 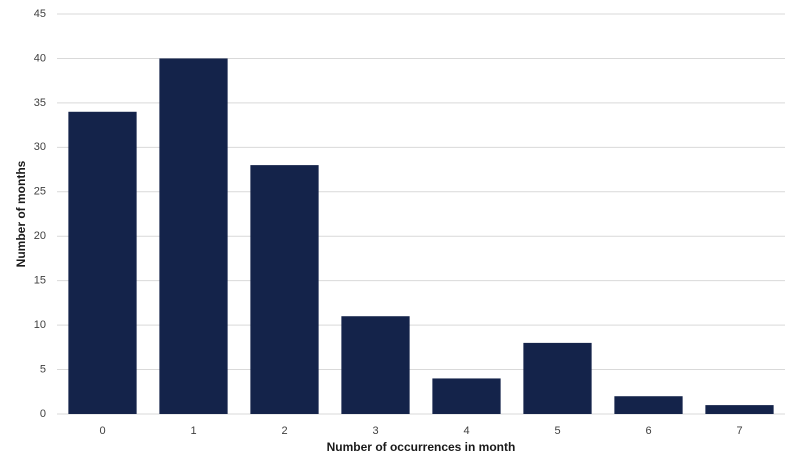 What do you see at coordinates (648, 431) in the screenshot?
I see `x-tick-label: 6` at bounding box center [648, 431].